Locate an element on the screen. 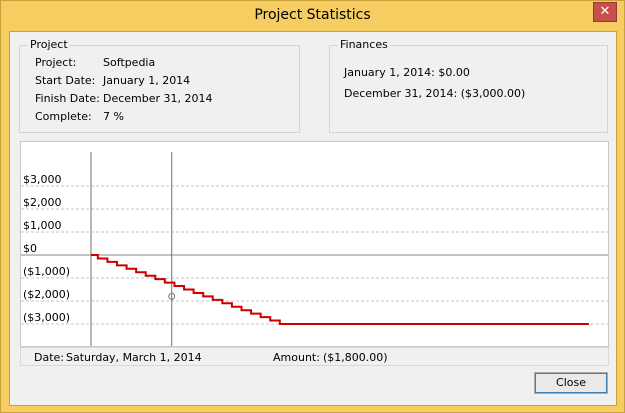 This screenshot has height=413, width=625. y-tick-label-1: $2,000 is located at coordinates (42, 202).